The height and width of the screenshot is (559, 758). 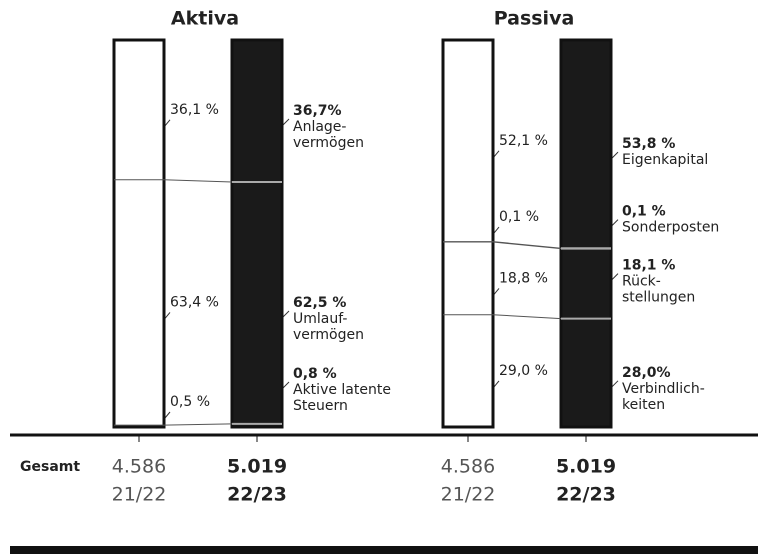 What do you see at coordinates (317, 111) in the screenshot?
I see `value-label: 36,7%` at bounding box center [317, 111].